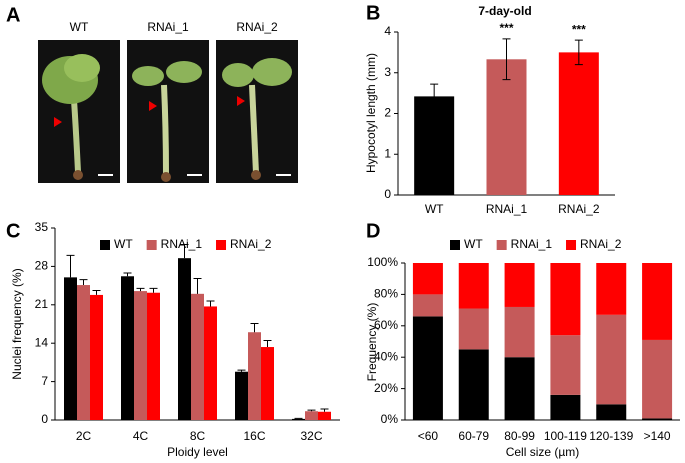 This screenshot has height=463, width=685. Describe the element at coordinates (197, 452) in the screenshot. I see `x-axis-label: Ploidy level` at that location.